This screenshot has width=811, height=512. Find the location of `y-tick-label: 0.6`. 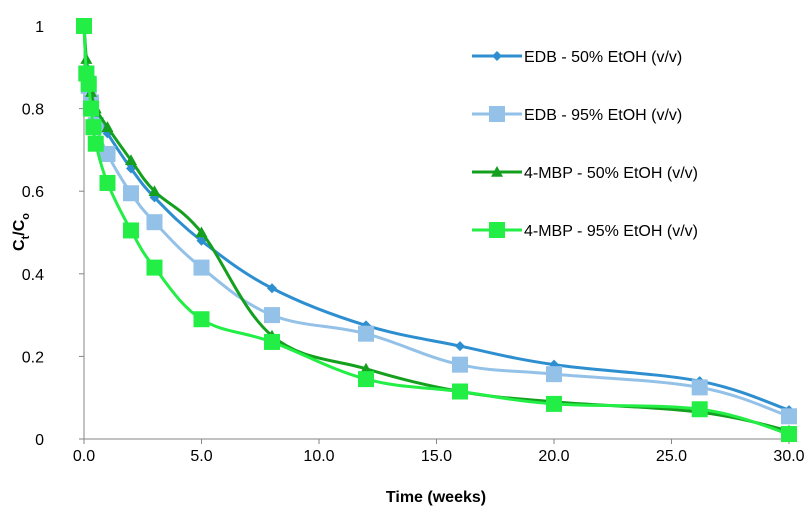

y-tick-label: 0.6 is located at coordinates (33, 192).